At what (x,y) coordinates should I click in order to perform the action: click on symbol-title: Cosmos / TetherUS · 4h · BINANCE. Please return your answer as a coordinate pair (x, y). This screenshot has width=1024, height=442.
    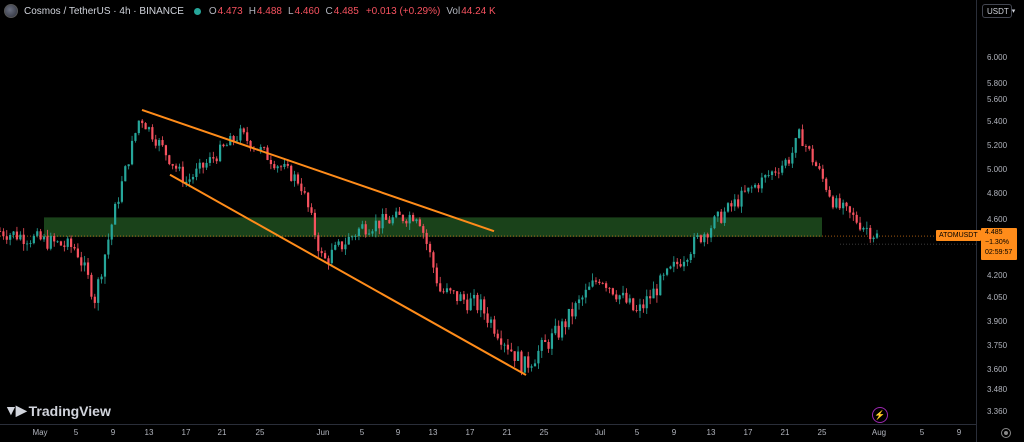
    Looking at the image, I should click on (104, 11).